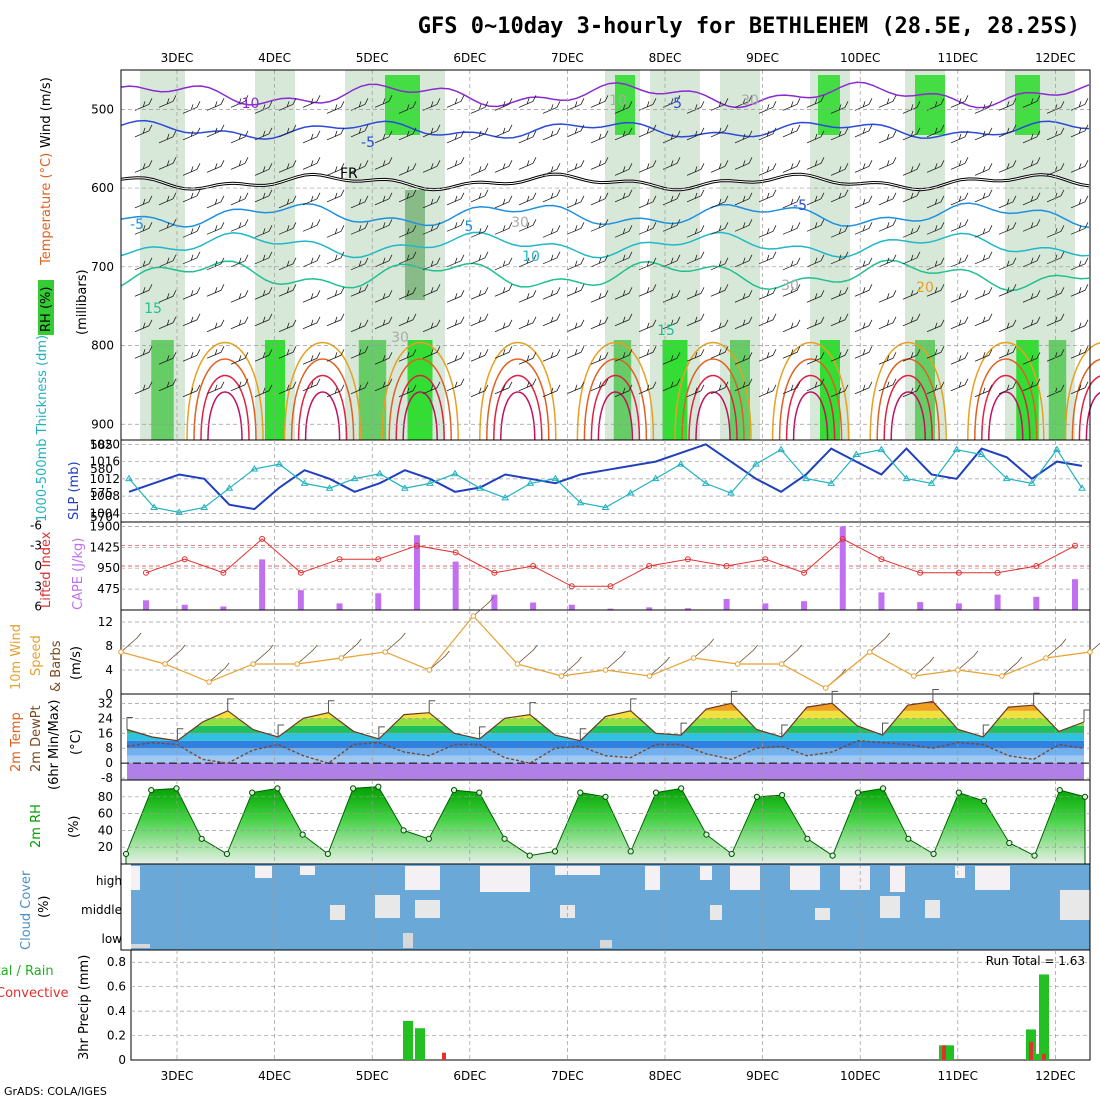 This screenshot has height=1100, width=1100. I want to click on bottom-date-label: 9DEC, so click(762, 1076).